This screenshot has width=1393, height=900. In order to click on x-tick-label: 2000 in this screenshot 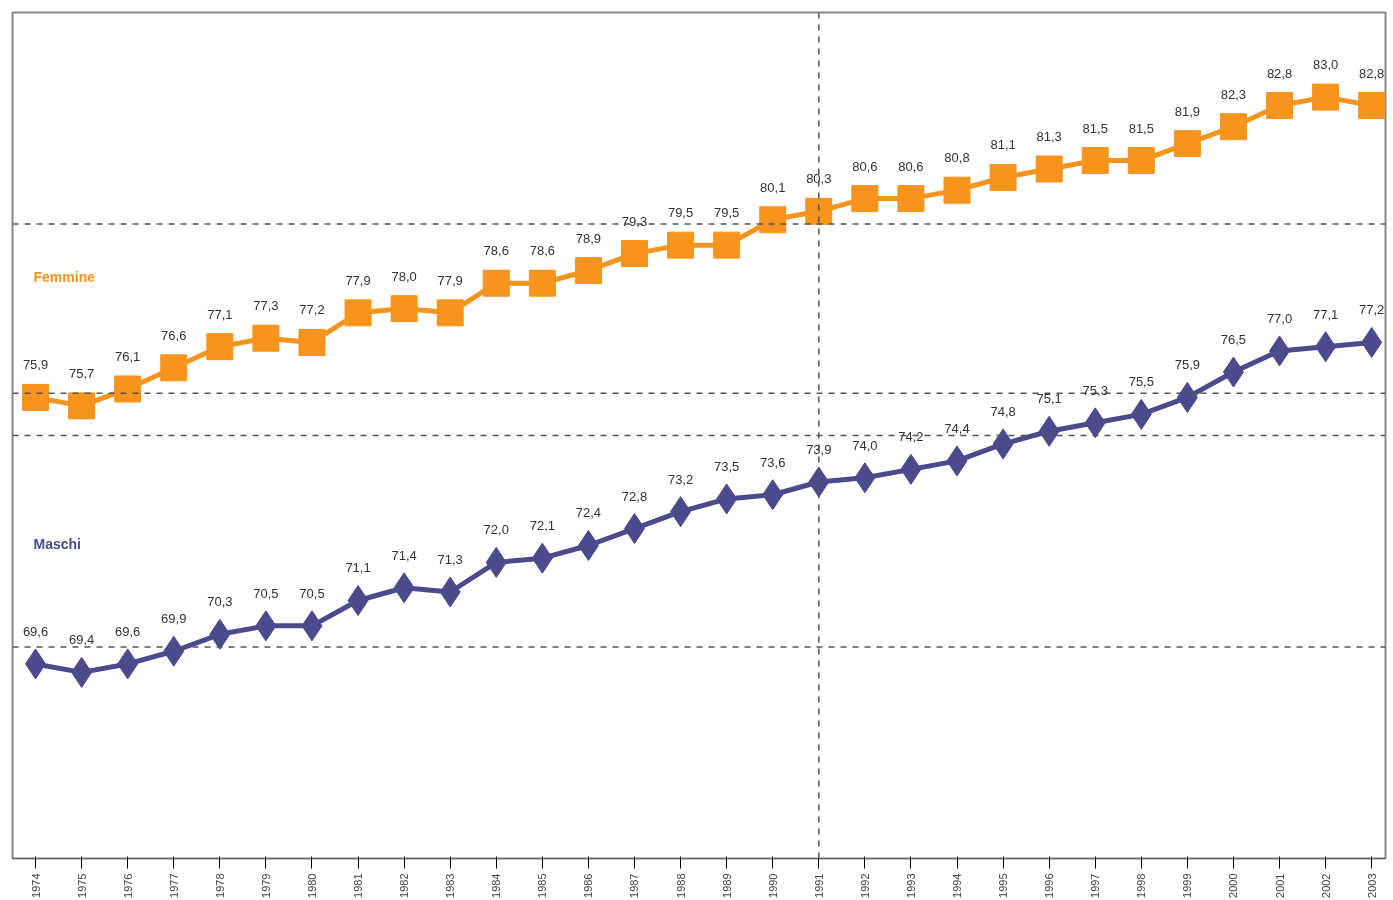, I will do `click(1233, 885)`.